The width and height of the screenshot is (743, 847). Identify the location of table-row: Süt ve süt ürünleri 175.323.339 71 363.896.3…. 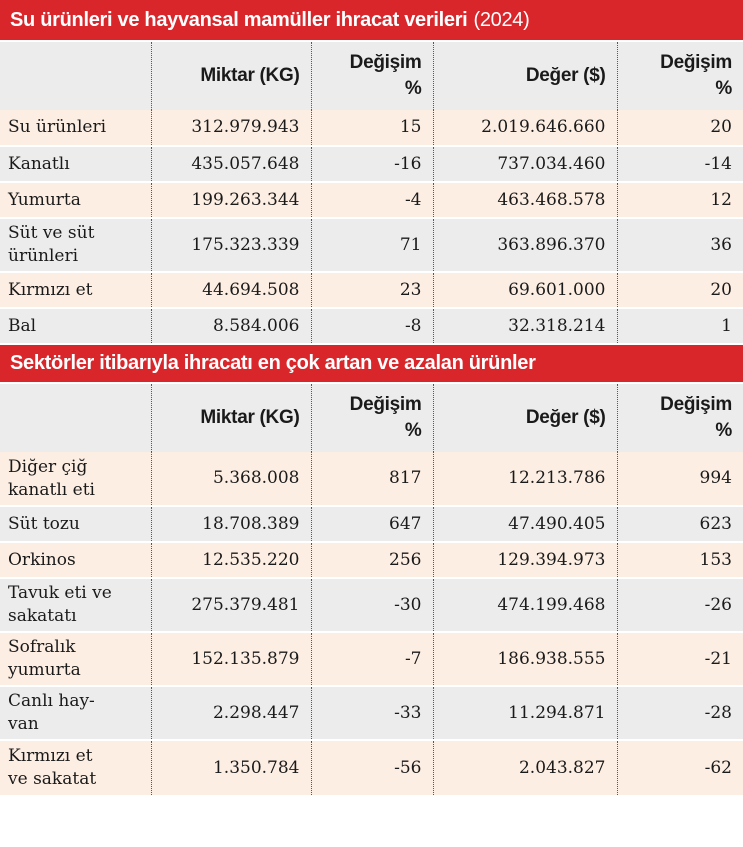
(371, 245).